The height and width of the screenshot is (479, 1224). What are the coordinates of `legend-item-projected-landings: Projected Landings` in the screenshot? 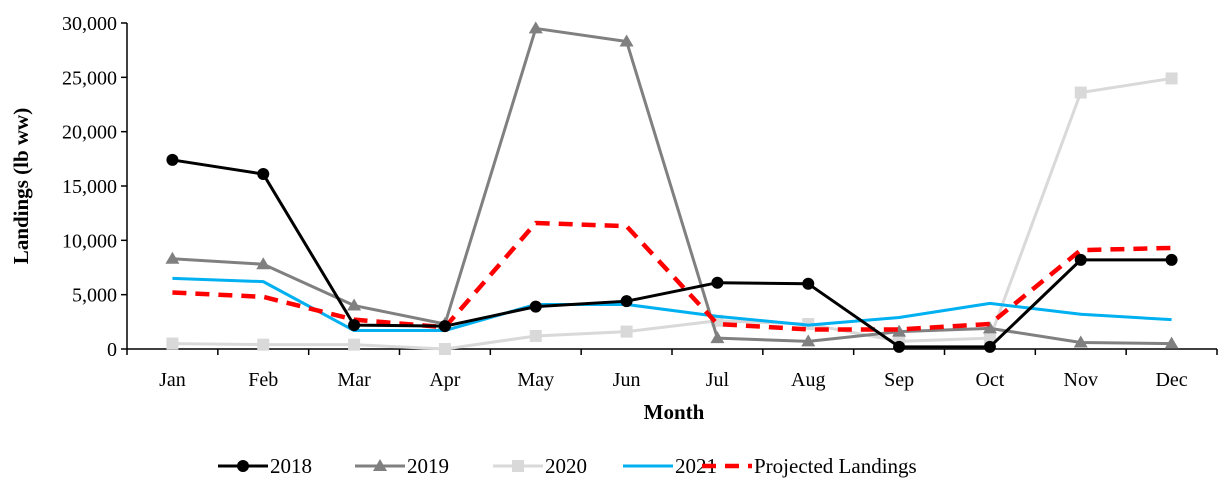 It's located at (809, 466).